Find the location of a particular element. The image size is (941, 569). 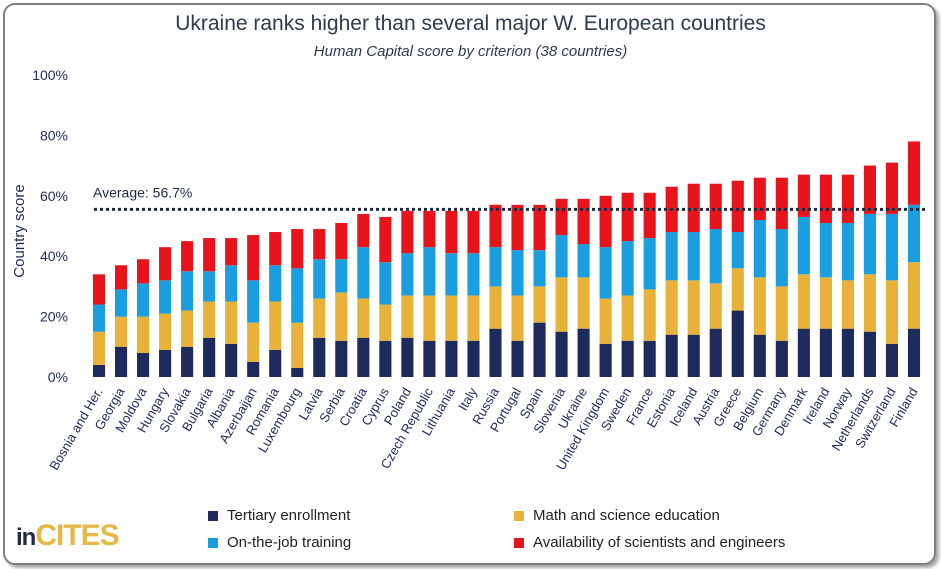

y-tick-label: 20% is located at coordinates (54, 317).